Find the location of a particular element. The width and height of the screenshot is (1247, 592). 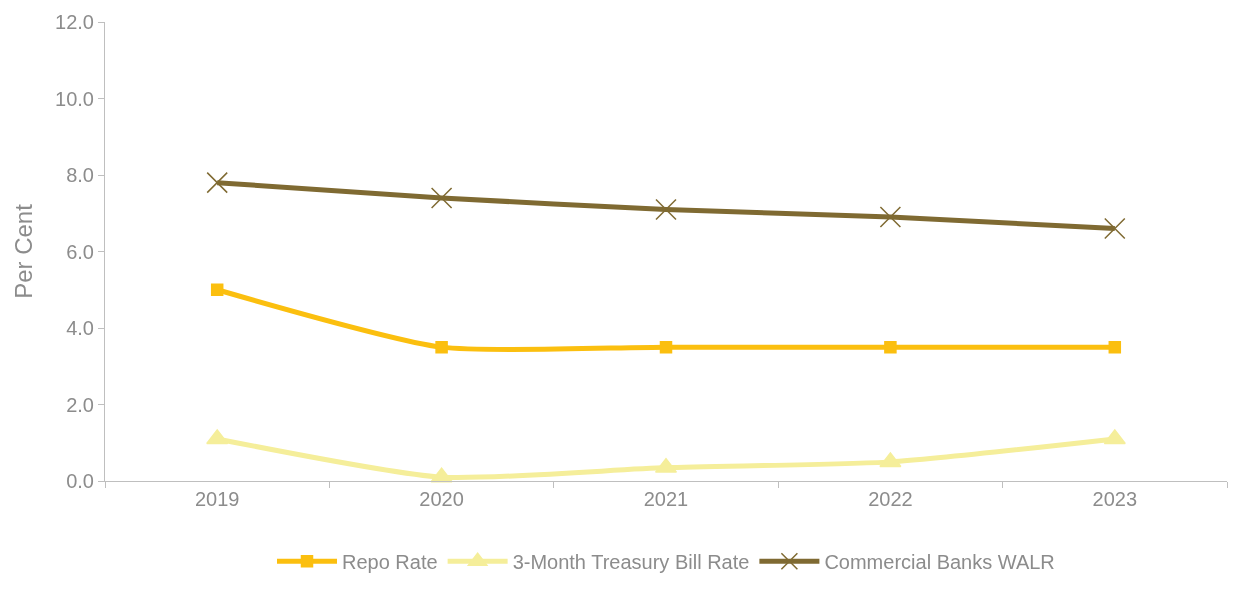

y-tick-label: 2.0 is located at coordinates (80, 404).